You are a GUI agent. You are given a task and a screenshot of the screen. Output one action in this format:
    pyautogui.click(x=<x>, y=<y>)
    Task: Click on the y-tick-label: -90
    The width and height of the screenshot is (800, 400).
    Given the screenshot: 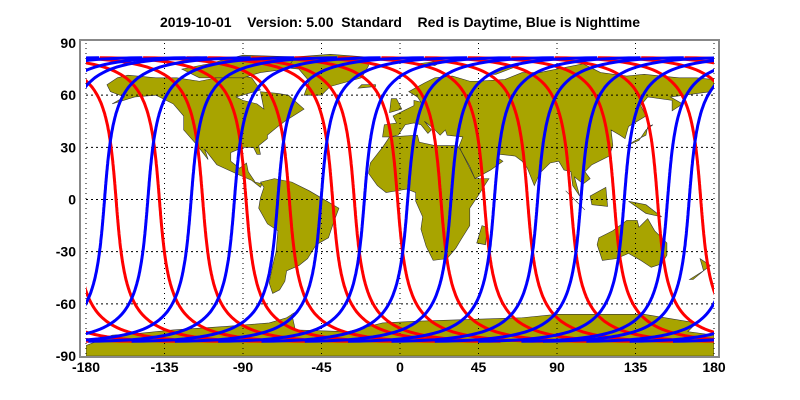 What is the action you would take?
    pyautogui.click(x=66, y=356)
    